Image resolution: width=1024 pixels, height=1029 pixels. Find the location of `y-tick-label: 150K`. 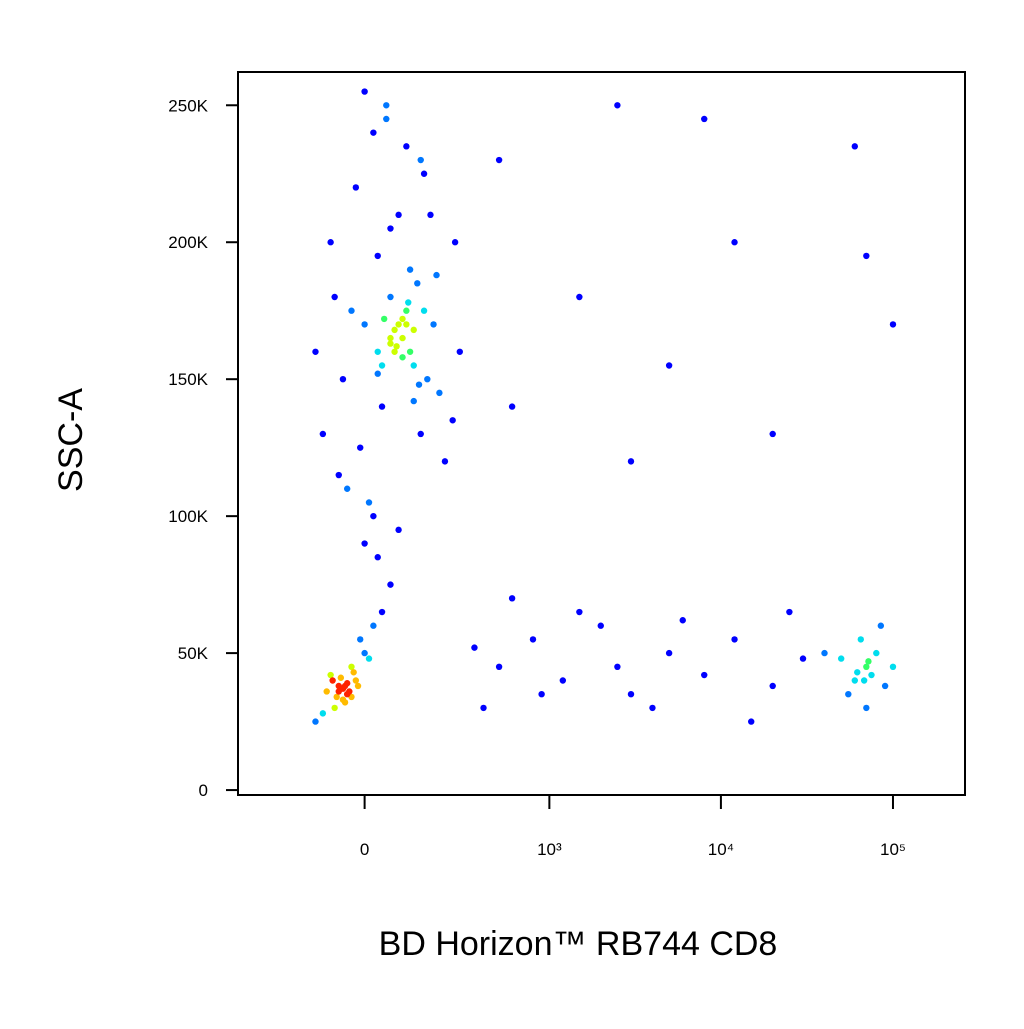

y-tick-label: 150K is located at coordinates (188, 379).